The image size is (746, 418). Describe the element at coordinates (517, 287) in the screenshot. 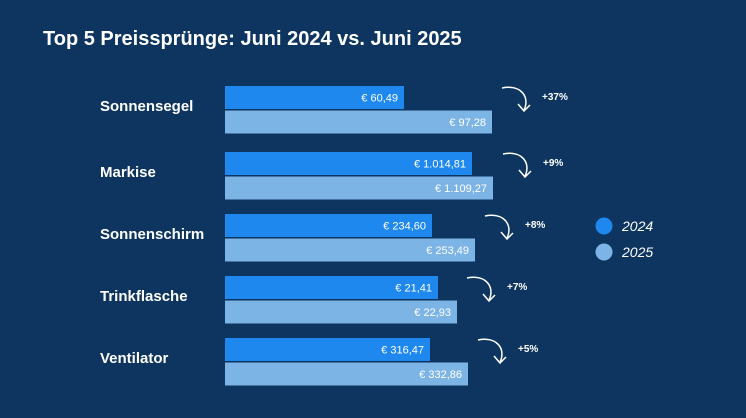

I see `change-label: +7%` at that location.